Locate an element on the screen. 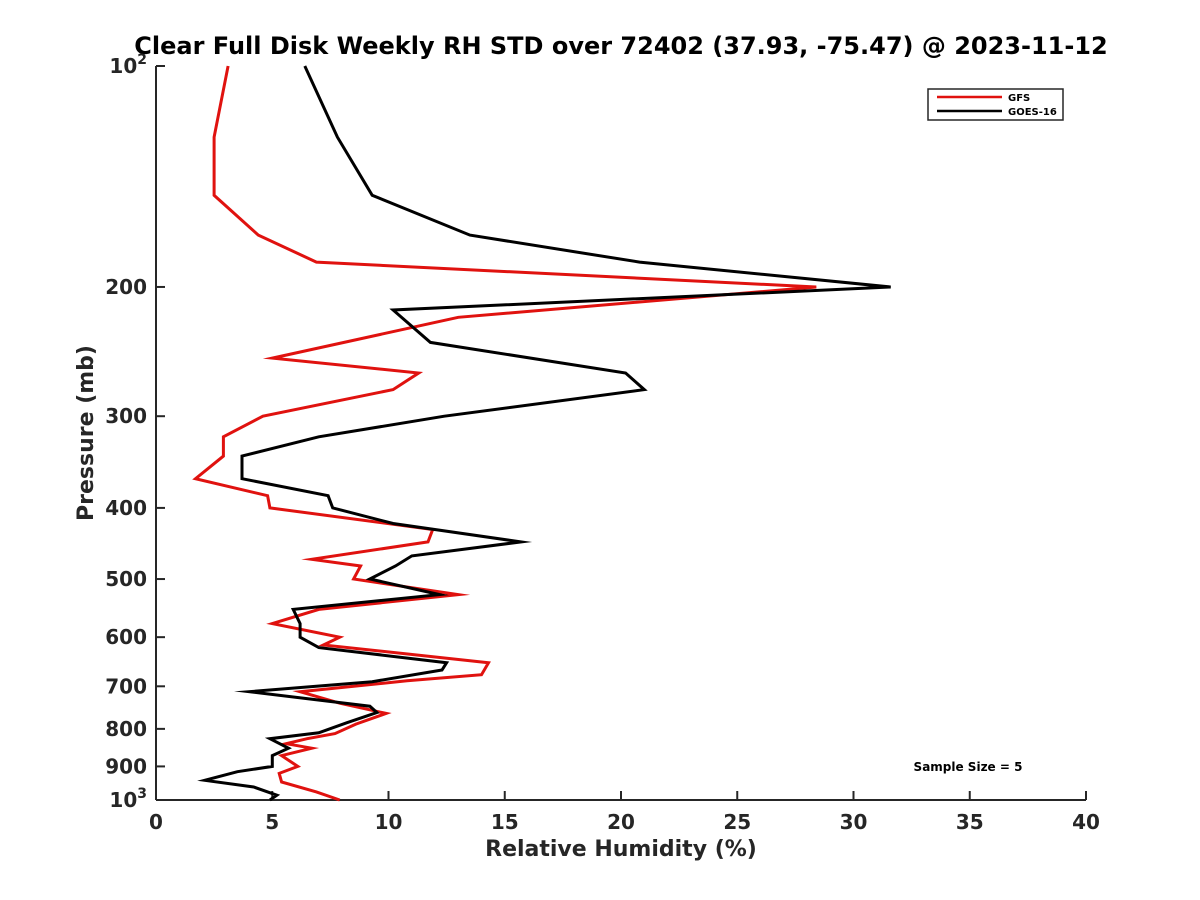 This screenshot has width=1200, height=900. x-tick-label: 20 is located at coordinates (621, 822).